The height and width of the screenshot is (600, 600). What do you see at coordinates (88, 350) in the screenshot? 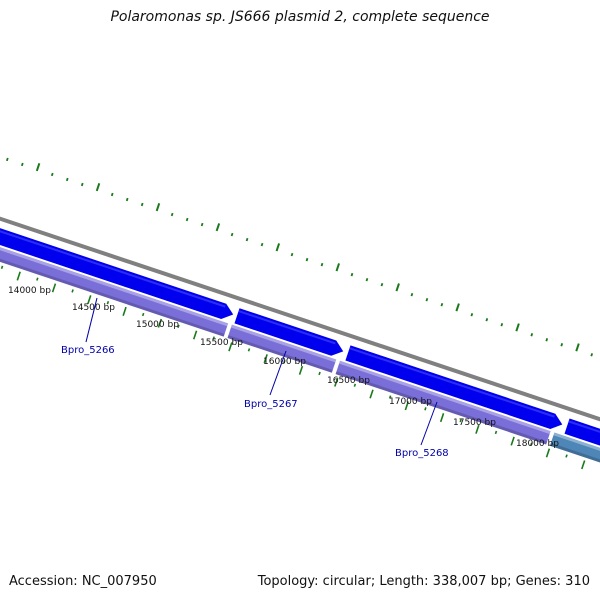
I see `gene-label: Bpro_5266` at bounding box center [88, 350].